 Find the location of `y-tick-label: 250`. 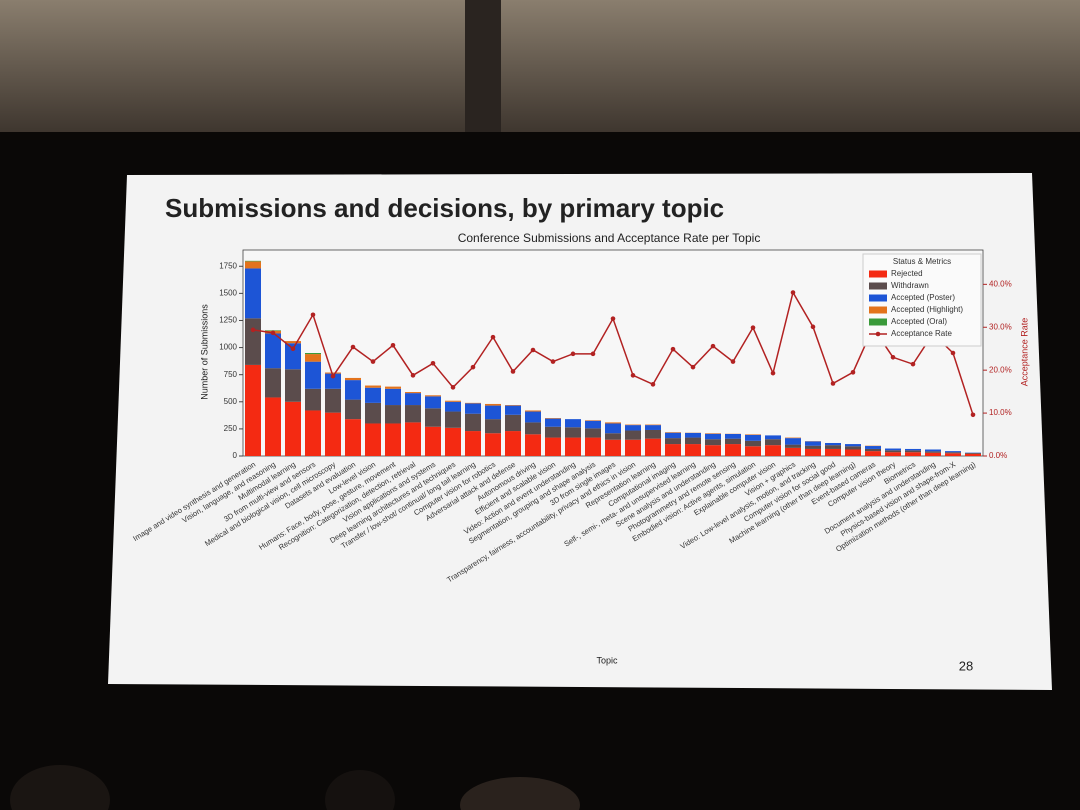

y-tick-label: 250 is located at coordinates (231, 428).